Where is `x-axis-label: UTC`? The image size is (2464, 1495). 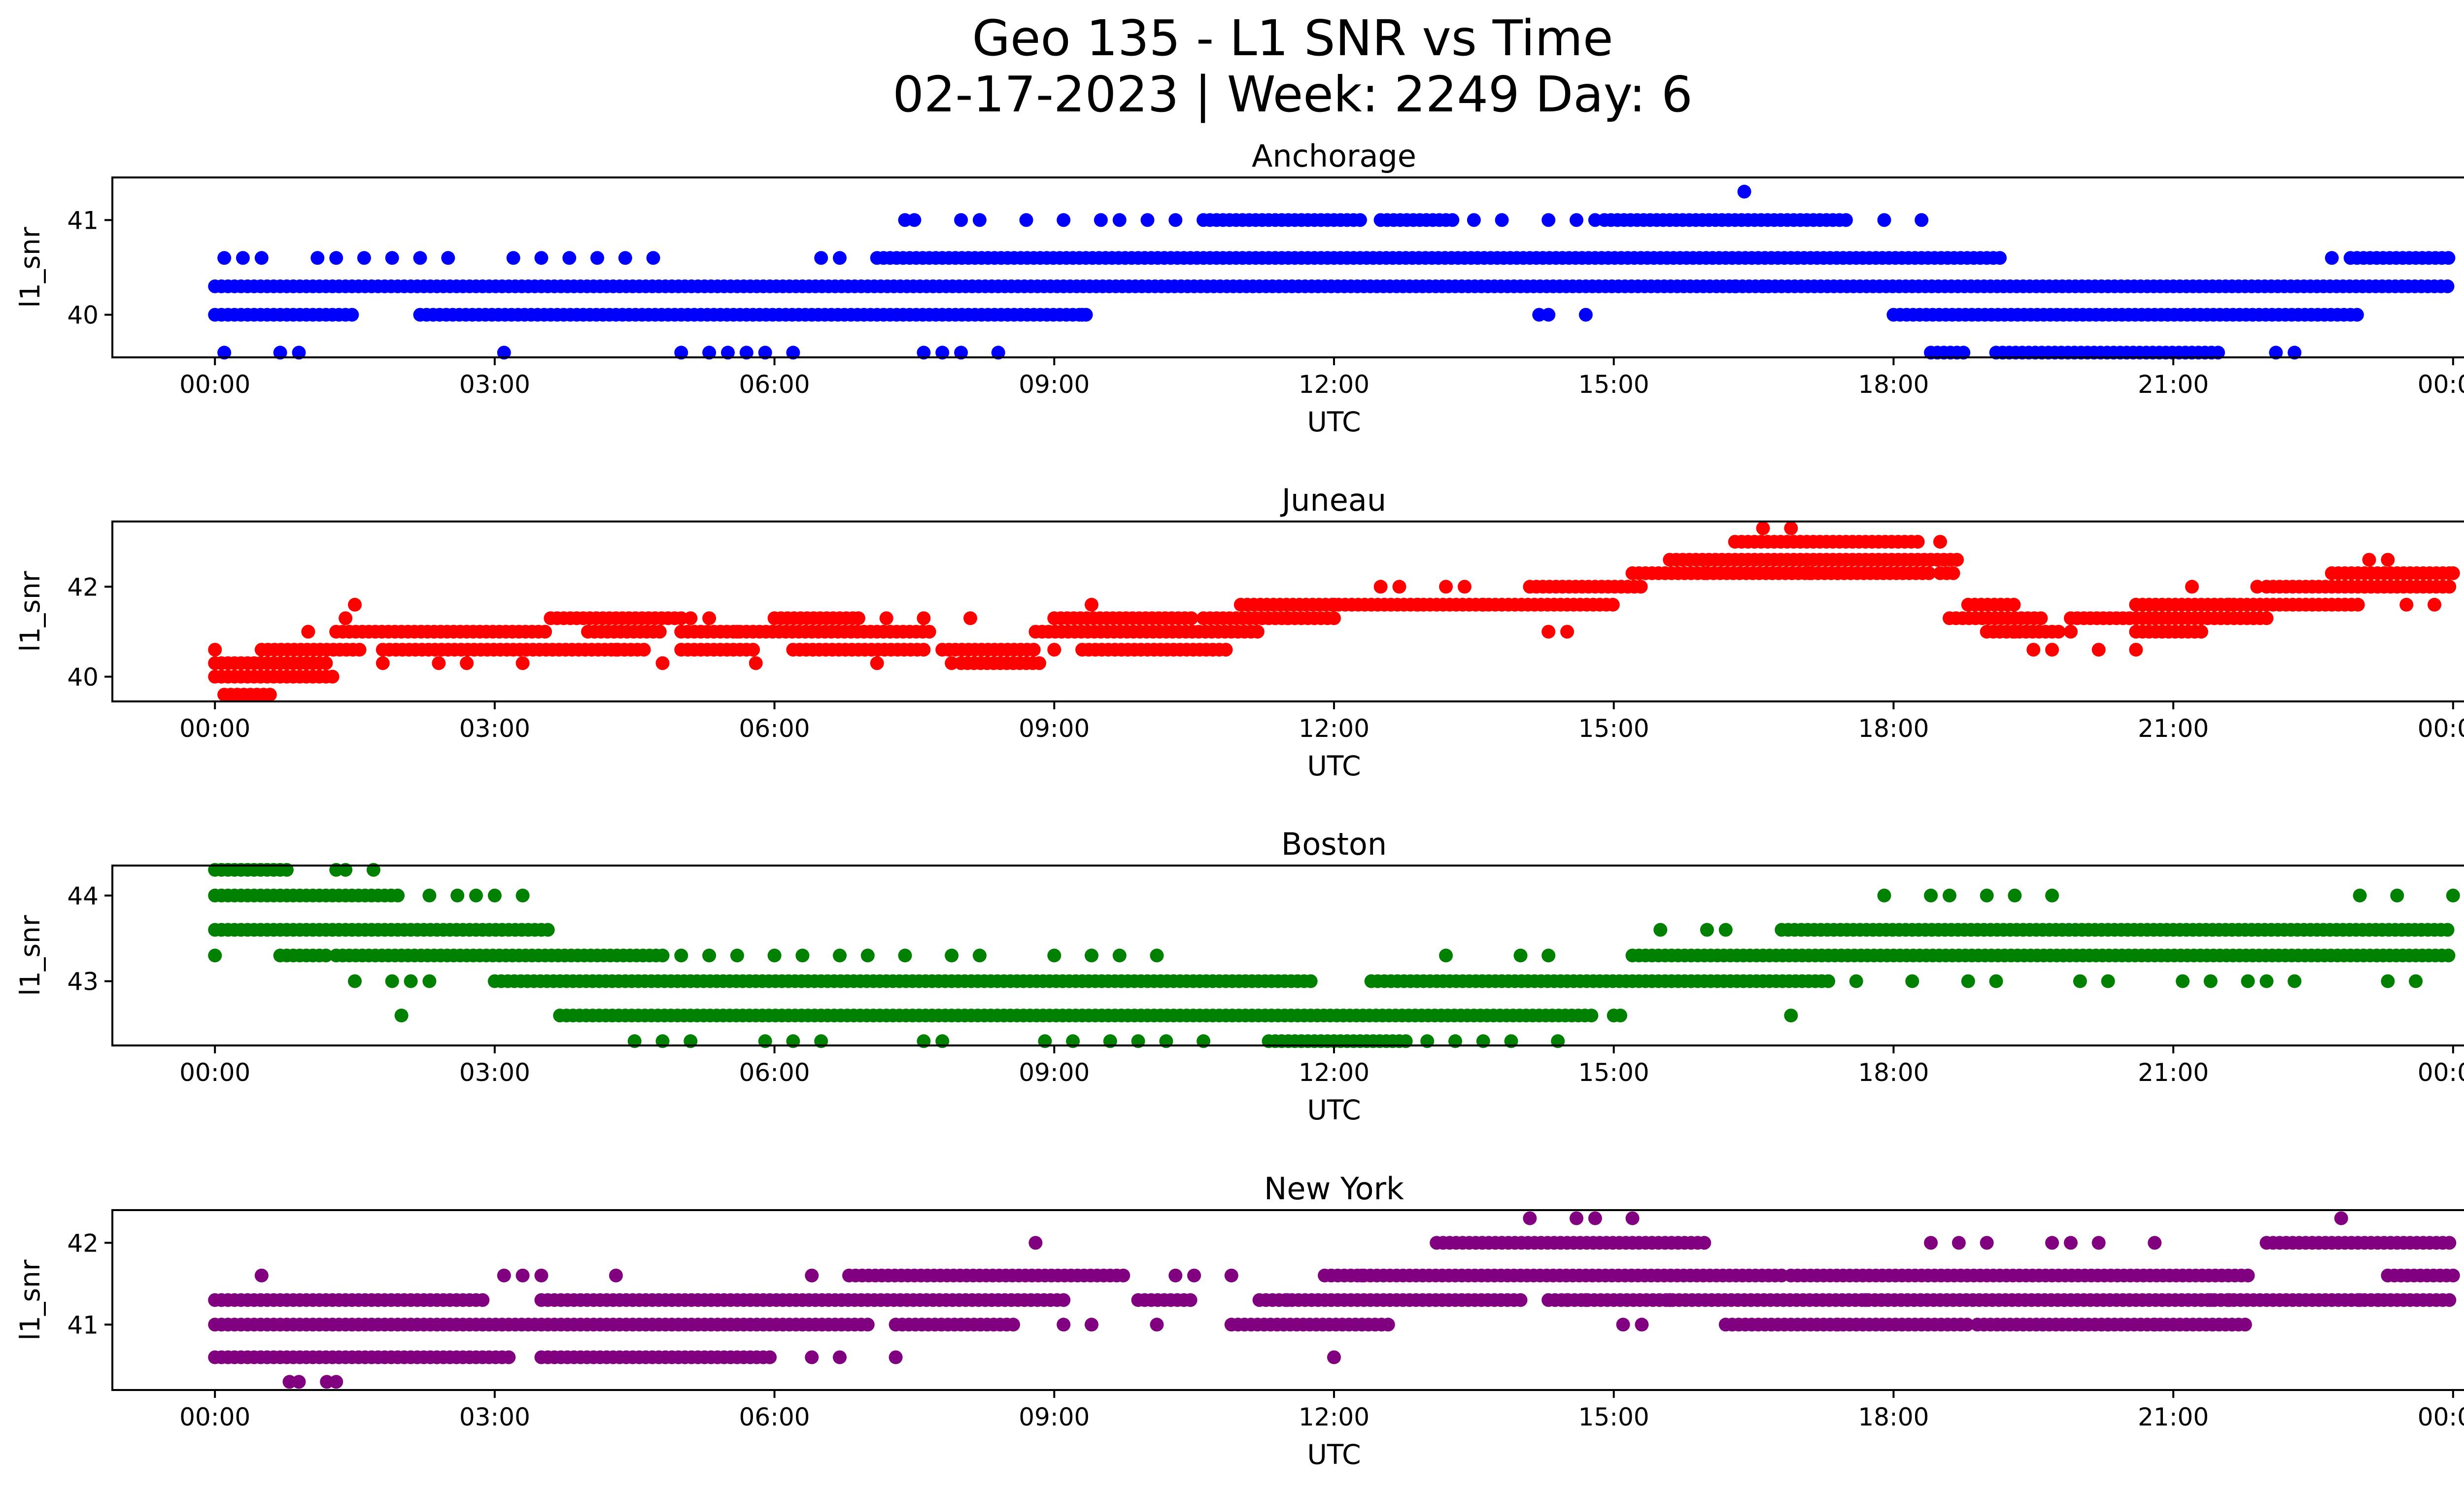 x-axis-label: UTC is located at coordinates (1334, 422).